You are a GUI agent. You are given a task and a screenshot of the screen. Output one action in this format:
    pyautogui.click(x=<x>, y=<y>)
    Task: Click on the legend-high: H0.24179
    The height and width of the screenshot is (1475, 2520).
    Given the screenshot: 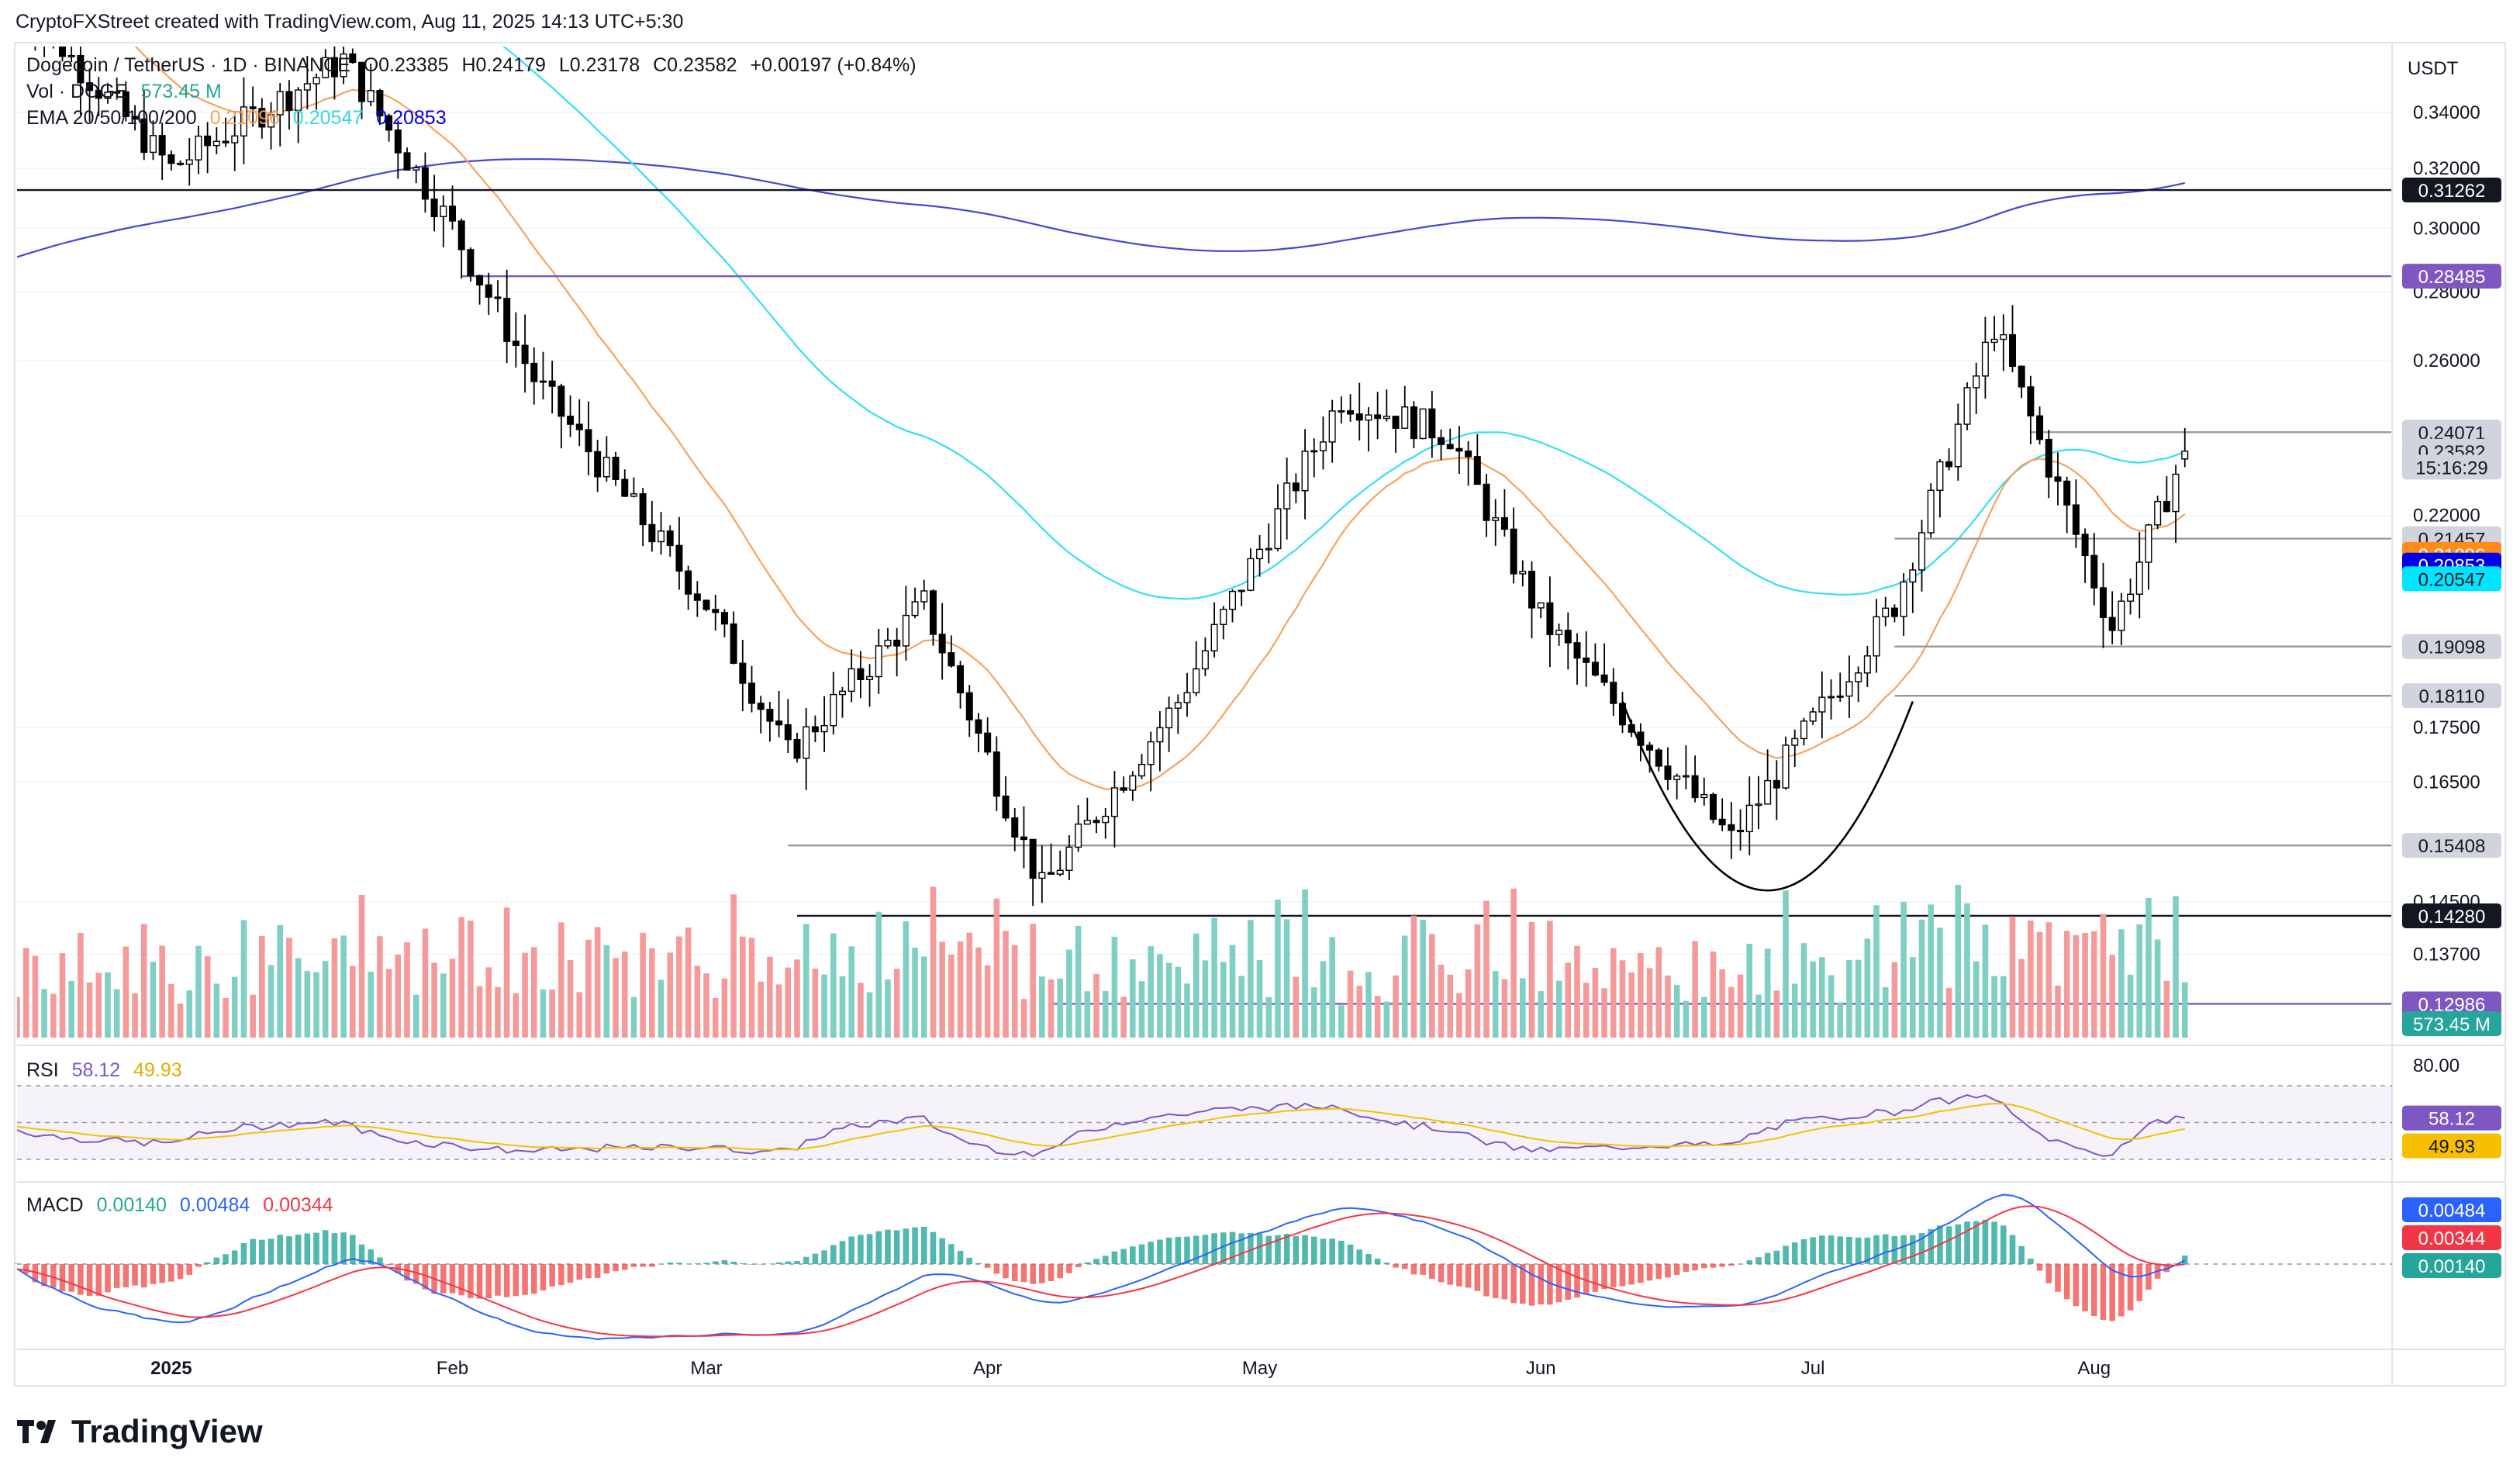 What is the action you would take?
    pyautogui.click(x=503, y=65)
    